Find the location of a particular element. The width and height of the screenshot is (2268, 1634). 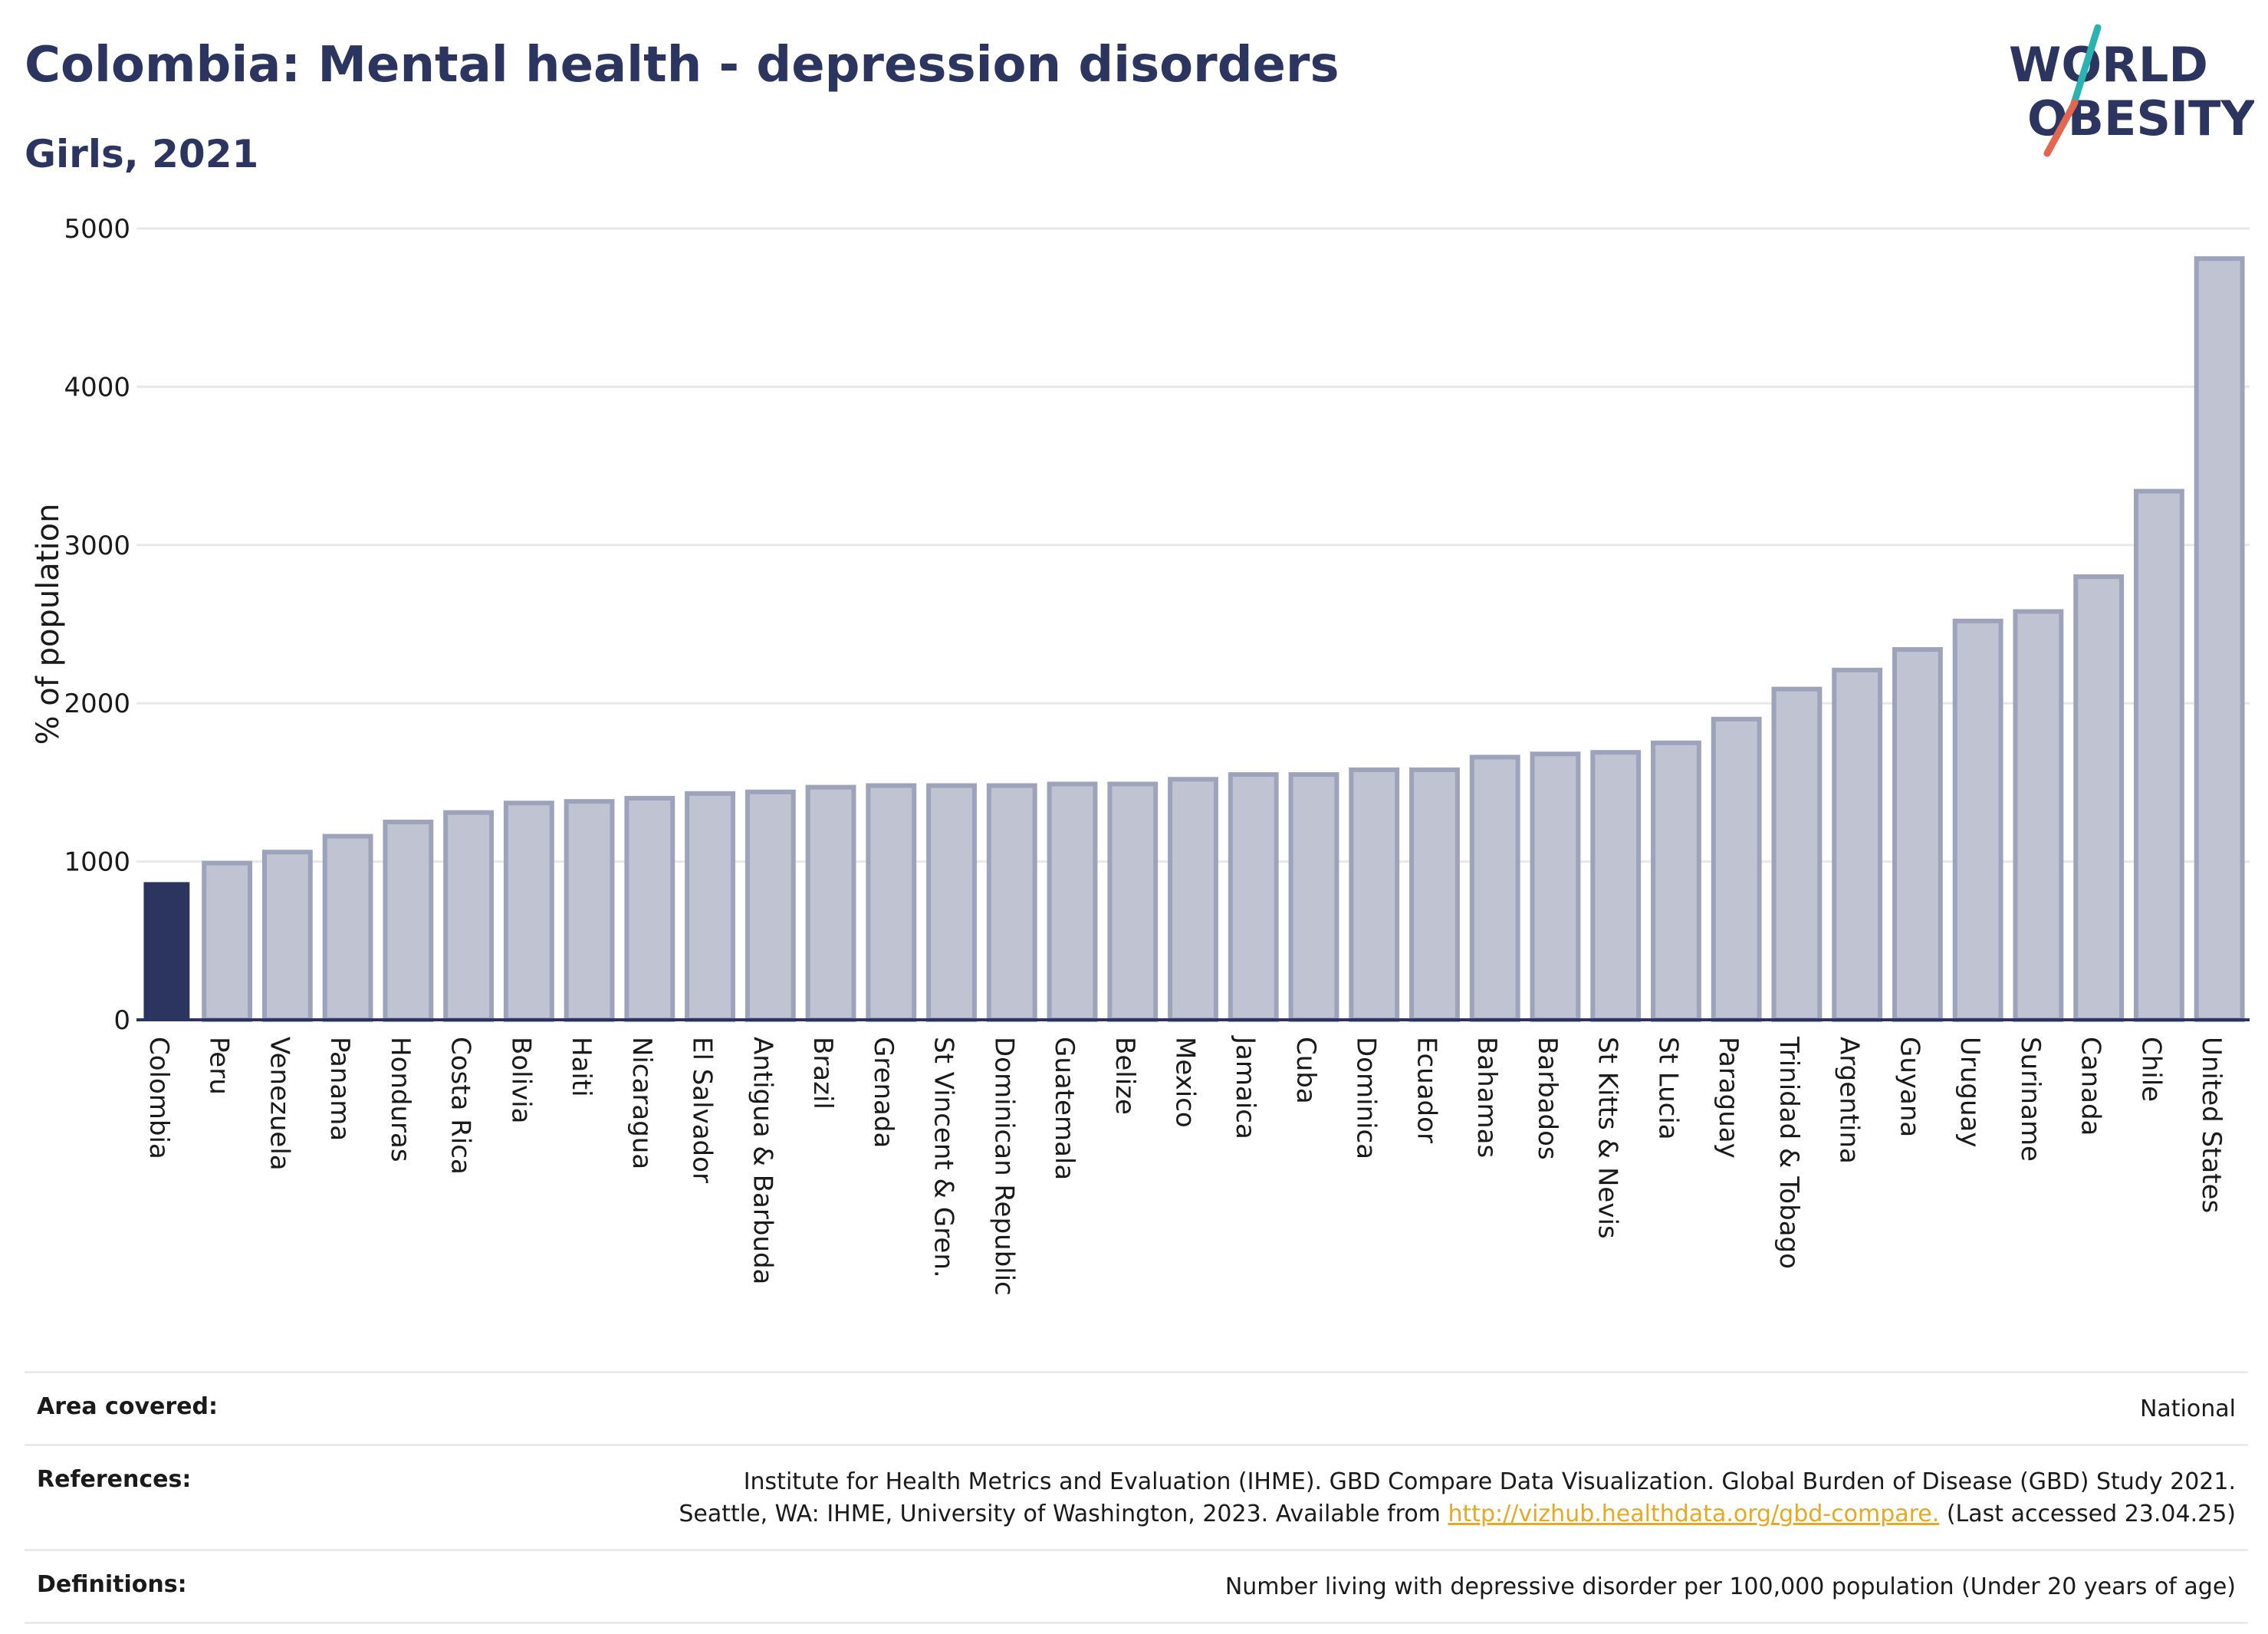

y-axis-title: % of population is located at coordinates (48, 624).